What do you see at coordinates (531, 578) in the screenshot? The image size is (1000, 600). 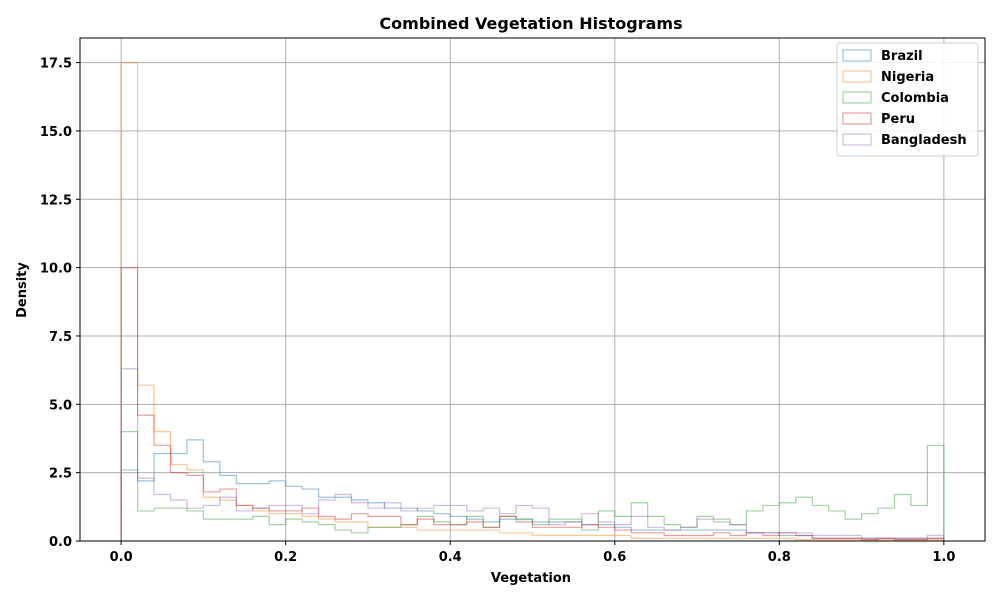 I see `x-axis-title: Vegetation` at bounding box center [531, 578].